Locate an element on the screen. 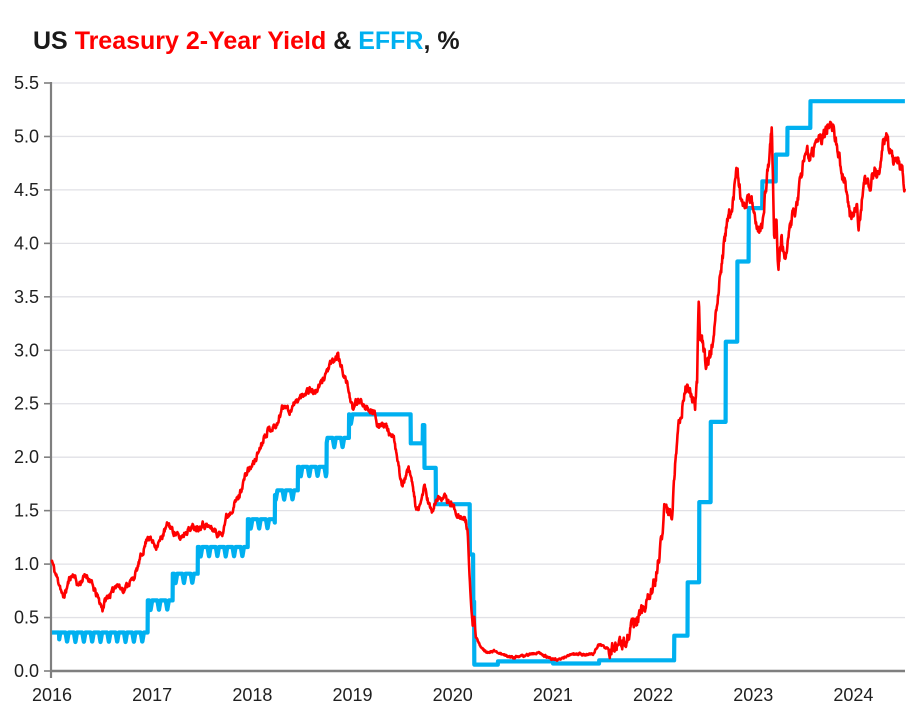 The width and height of the screenshot is (909, 719). x-axis-tick-label: 2020 is located at coordinates (453, 695).